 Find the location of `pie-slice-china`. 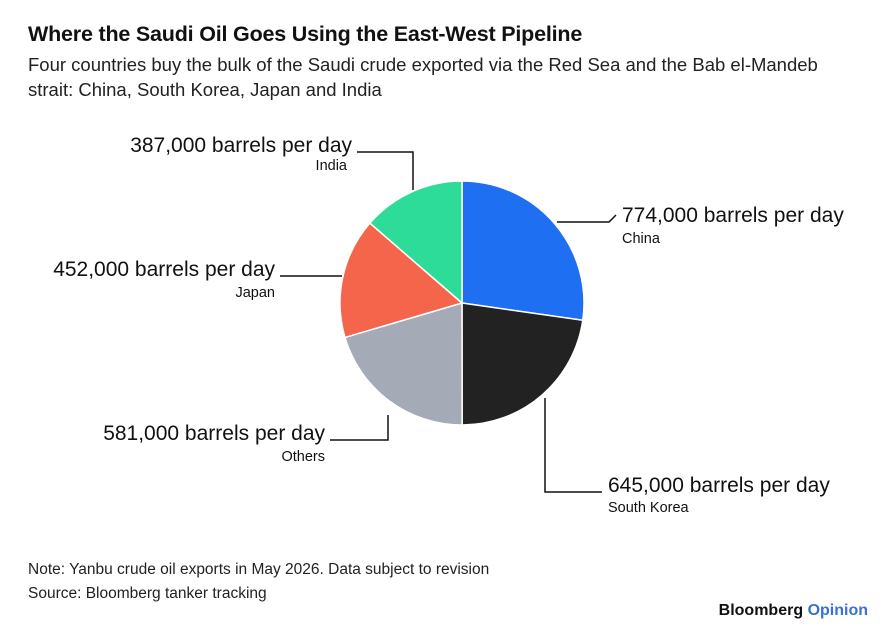

pie-slice-china is located at coordinates (523, 251).